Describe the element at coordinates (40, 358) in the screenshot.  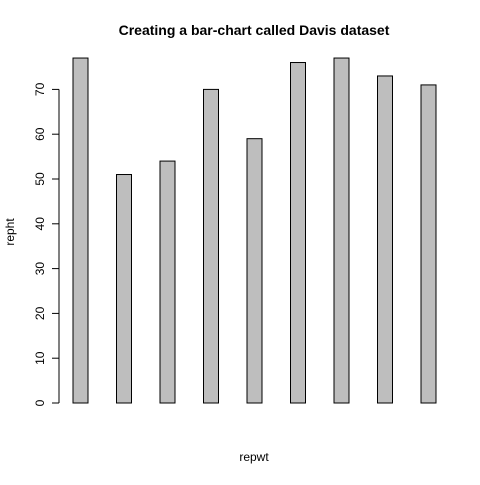
I see `y-tick-label: 10` at that location.